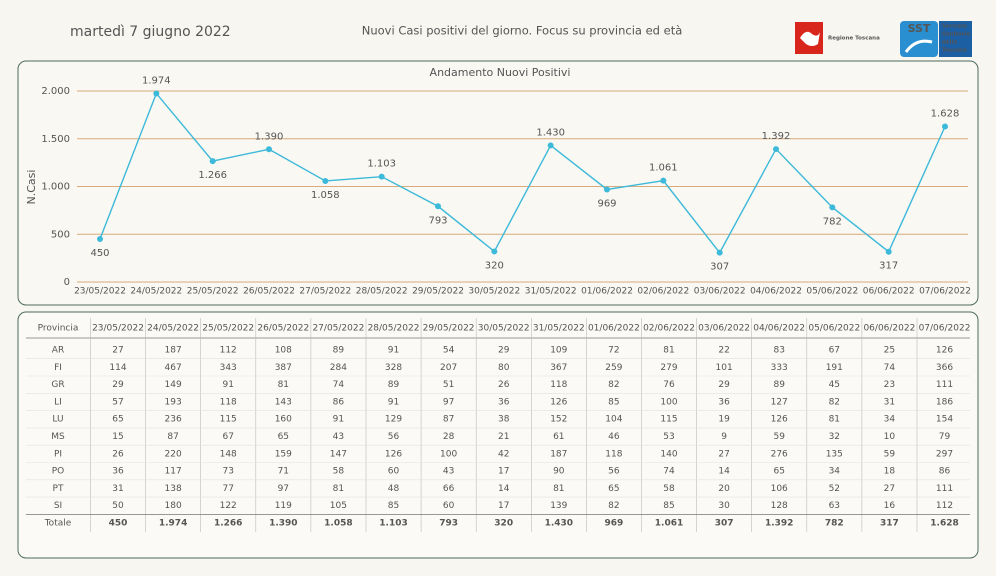  What do you see at coordinates (614, 524) in the screenshot?
I see `total-cell: 969` at bounding box center [614, 524].